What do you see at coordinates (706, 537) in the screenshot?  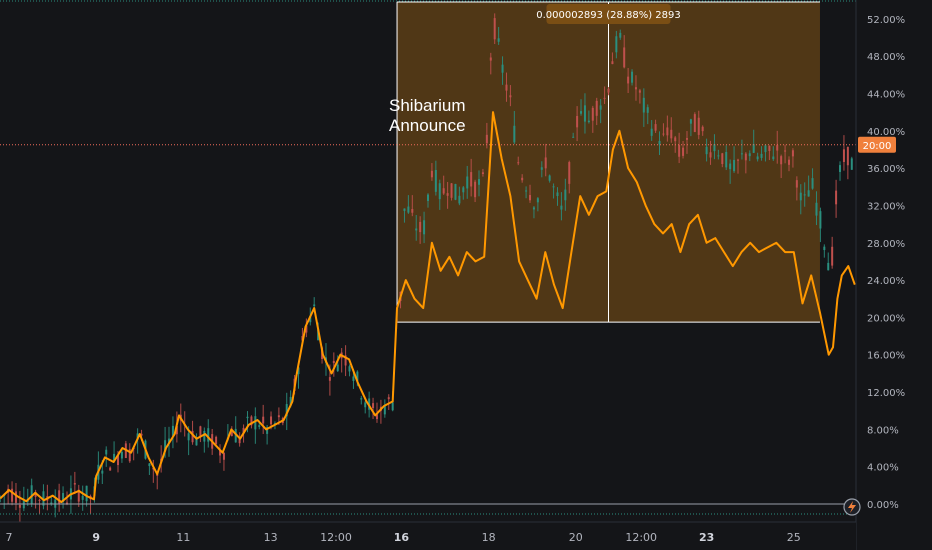 I see `x-tick-label: 23` at bounding box center [706, 537].